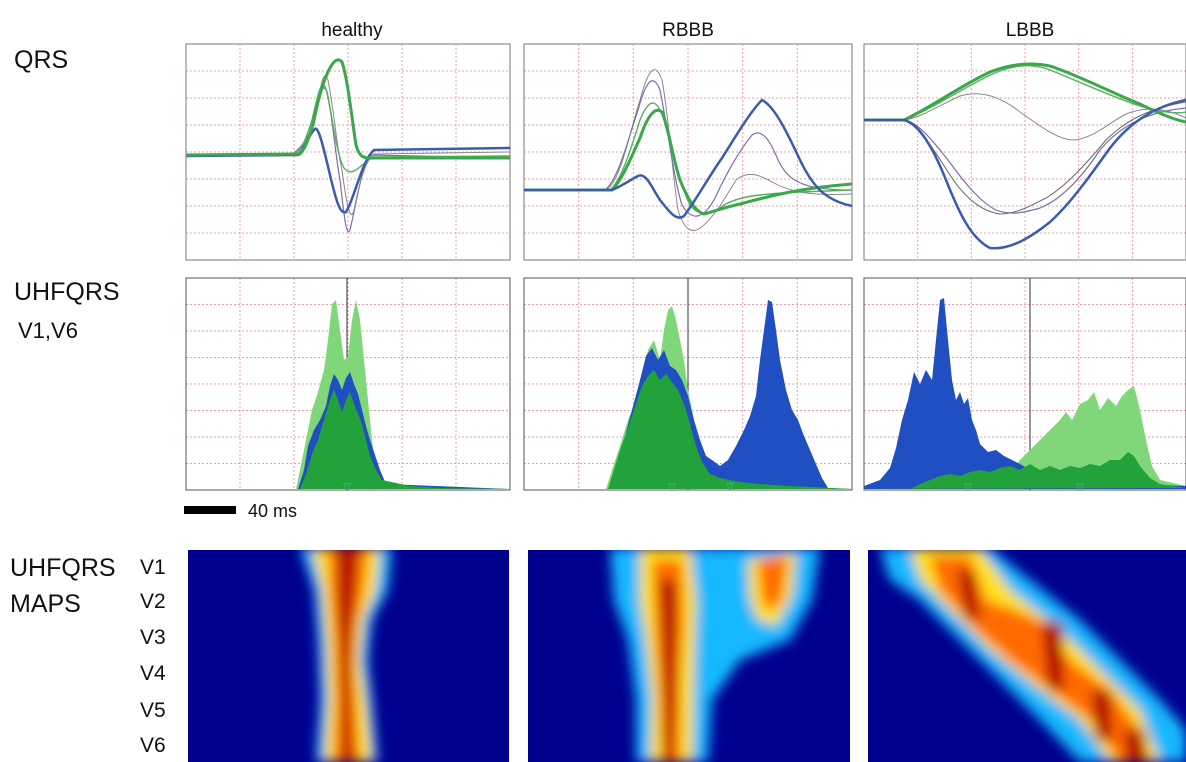 The width and height of the screenshot is (1186, 762). I want to click on qrs-traces-rbbb, so click(688, 150).